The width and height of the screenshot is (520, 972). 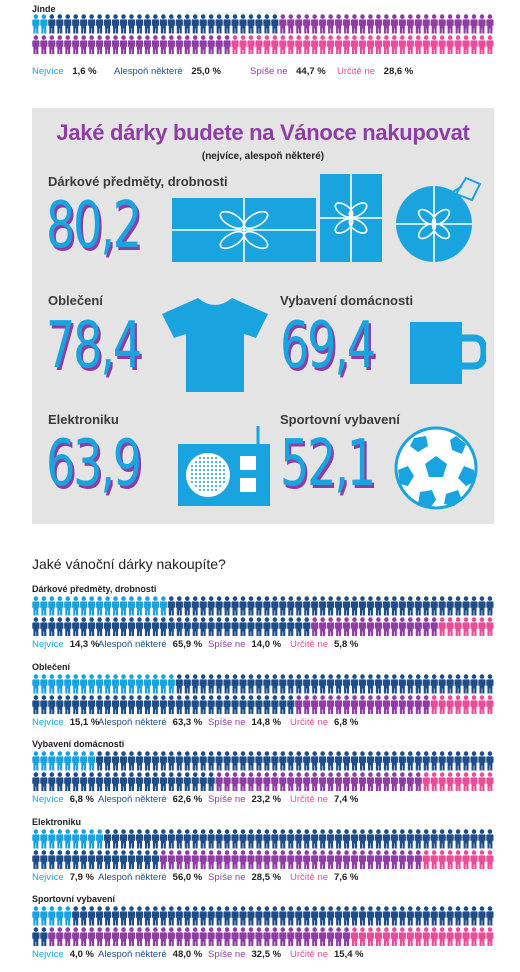 I want to click on legend-value: 14,3 %, so click(x=84, y=644).